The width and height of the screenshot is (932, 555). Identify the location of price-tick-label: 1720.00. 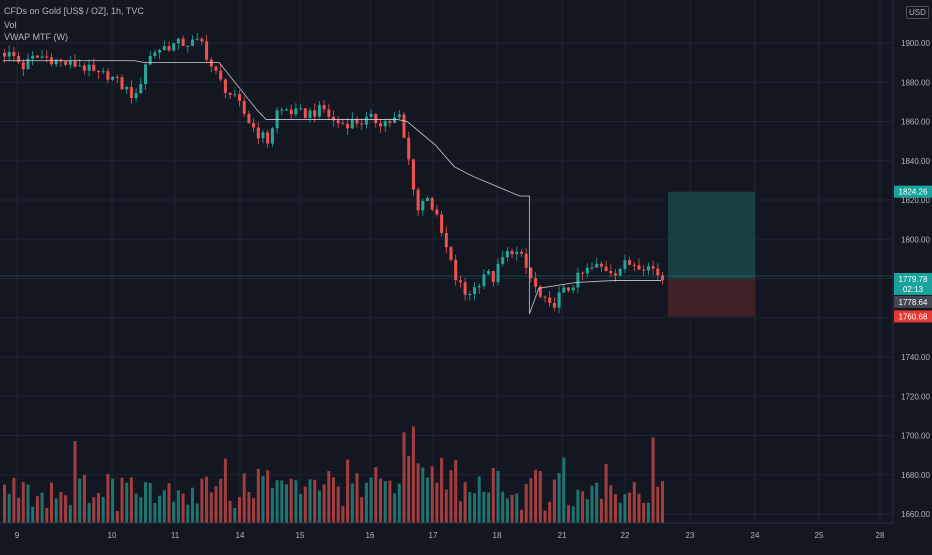
(915, 396).